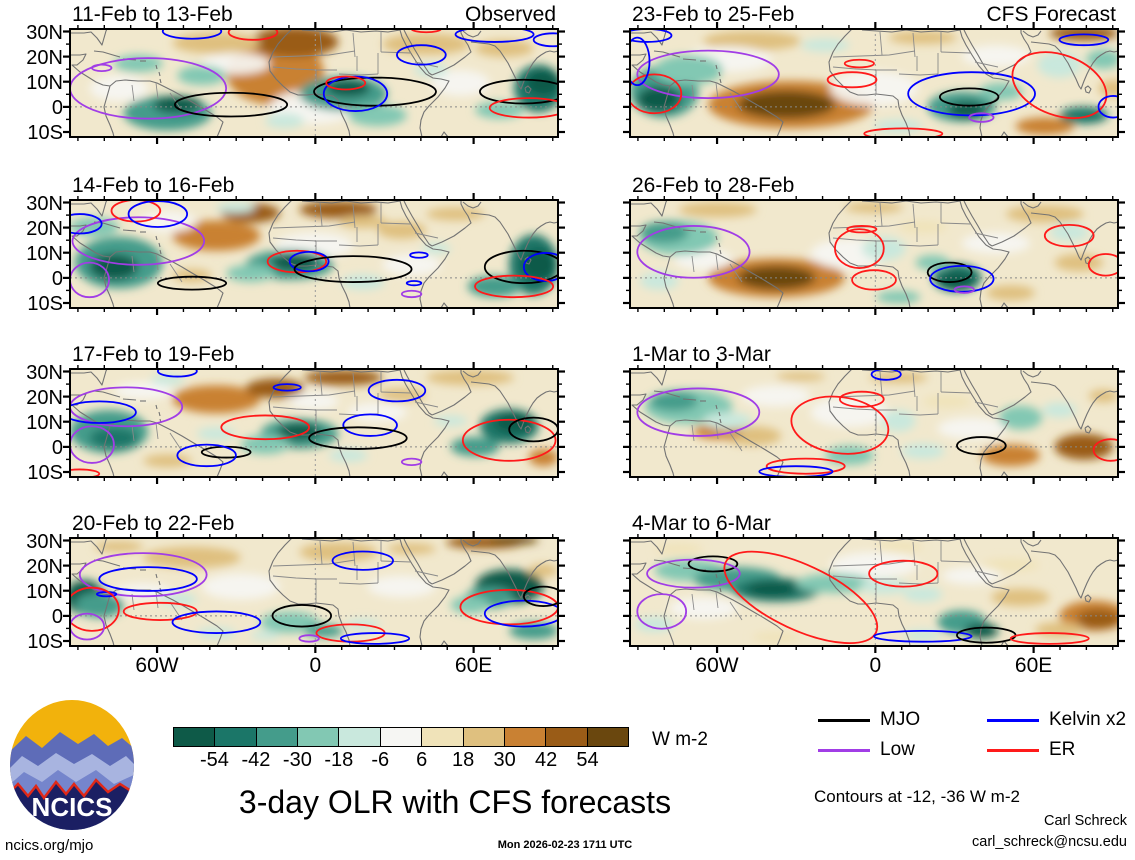 This screenshot has width=1135, height=860. Describe the element at coordinates (701, 523) in the screenshot. I see `panel-date-range: 4-Mar to 6-Mar` at that location.